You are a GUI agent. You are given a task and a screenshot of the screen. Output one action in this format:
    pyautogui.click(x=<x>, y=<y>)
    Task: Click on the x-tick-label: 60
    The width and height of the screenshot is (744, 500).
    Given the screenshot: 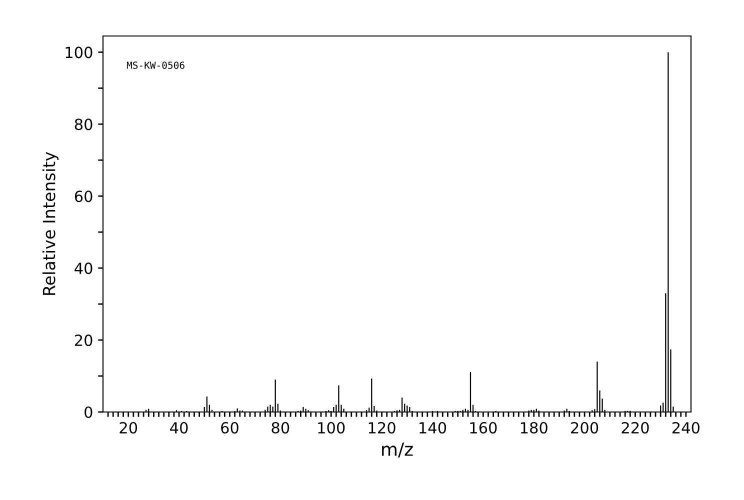 What is the action you would take?
    pyautogui.click(x=229, y=428)
    